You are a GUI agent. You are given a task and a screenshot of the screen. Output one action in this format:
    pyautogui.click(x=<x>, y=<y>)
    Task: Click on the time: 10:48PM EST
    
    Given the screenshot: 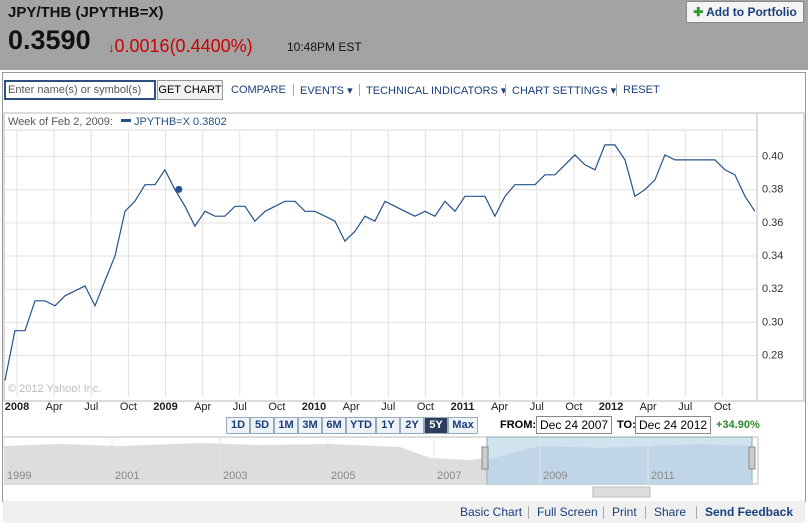 What is the action you would take?
    pyautogui.click(x=324, y=47)
    